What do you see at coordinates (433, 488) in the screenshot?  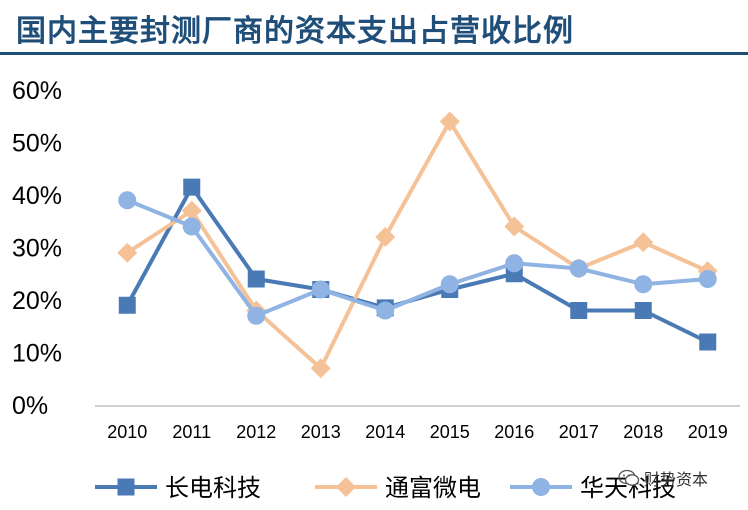 I see `legend-label: 通富微电` at bounding box center [433, 488].